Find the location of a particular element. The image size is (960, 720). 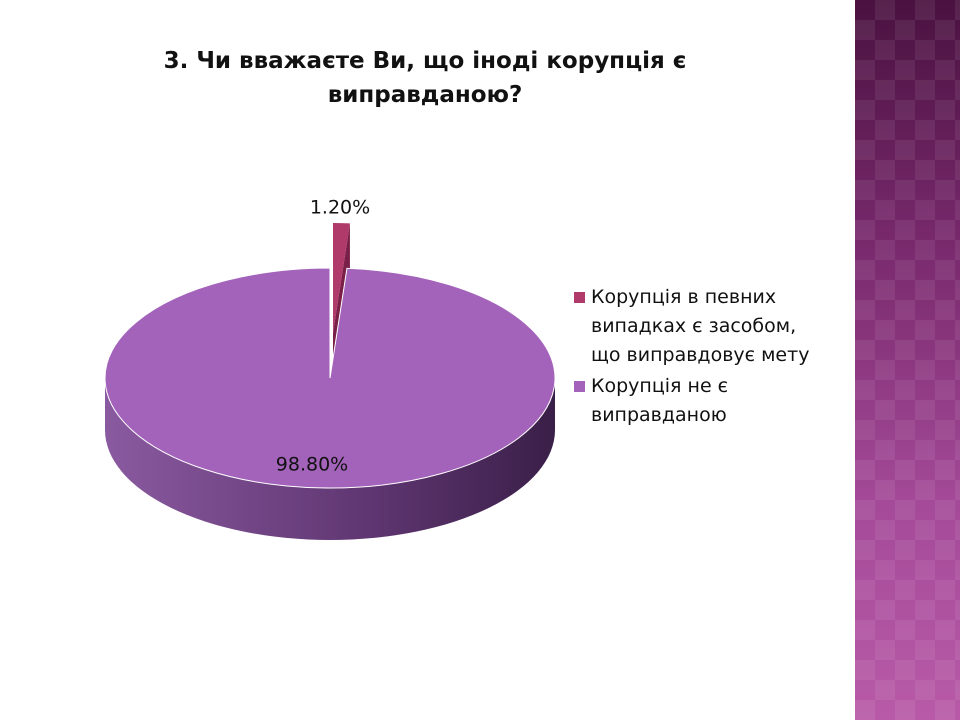

pie-side is located at coordinates (330, 459).